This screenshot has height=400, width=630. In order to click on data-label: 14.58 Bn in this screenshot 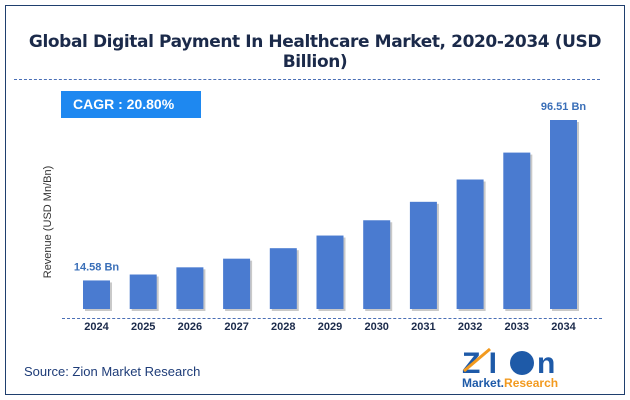, I will do `click(97, 267)`.